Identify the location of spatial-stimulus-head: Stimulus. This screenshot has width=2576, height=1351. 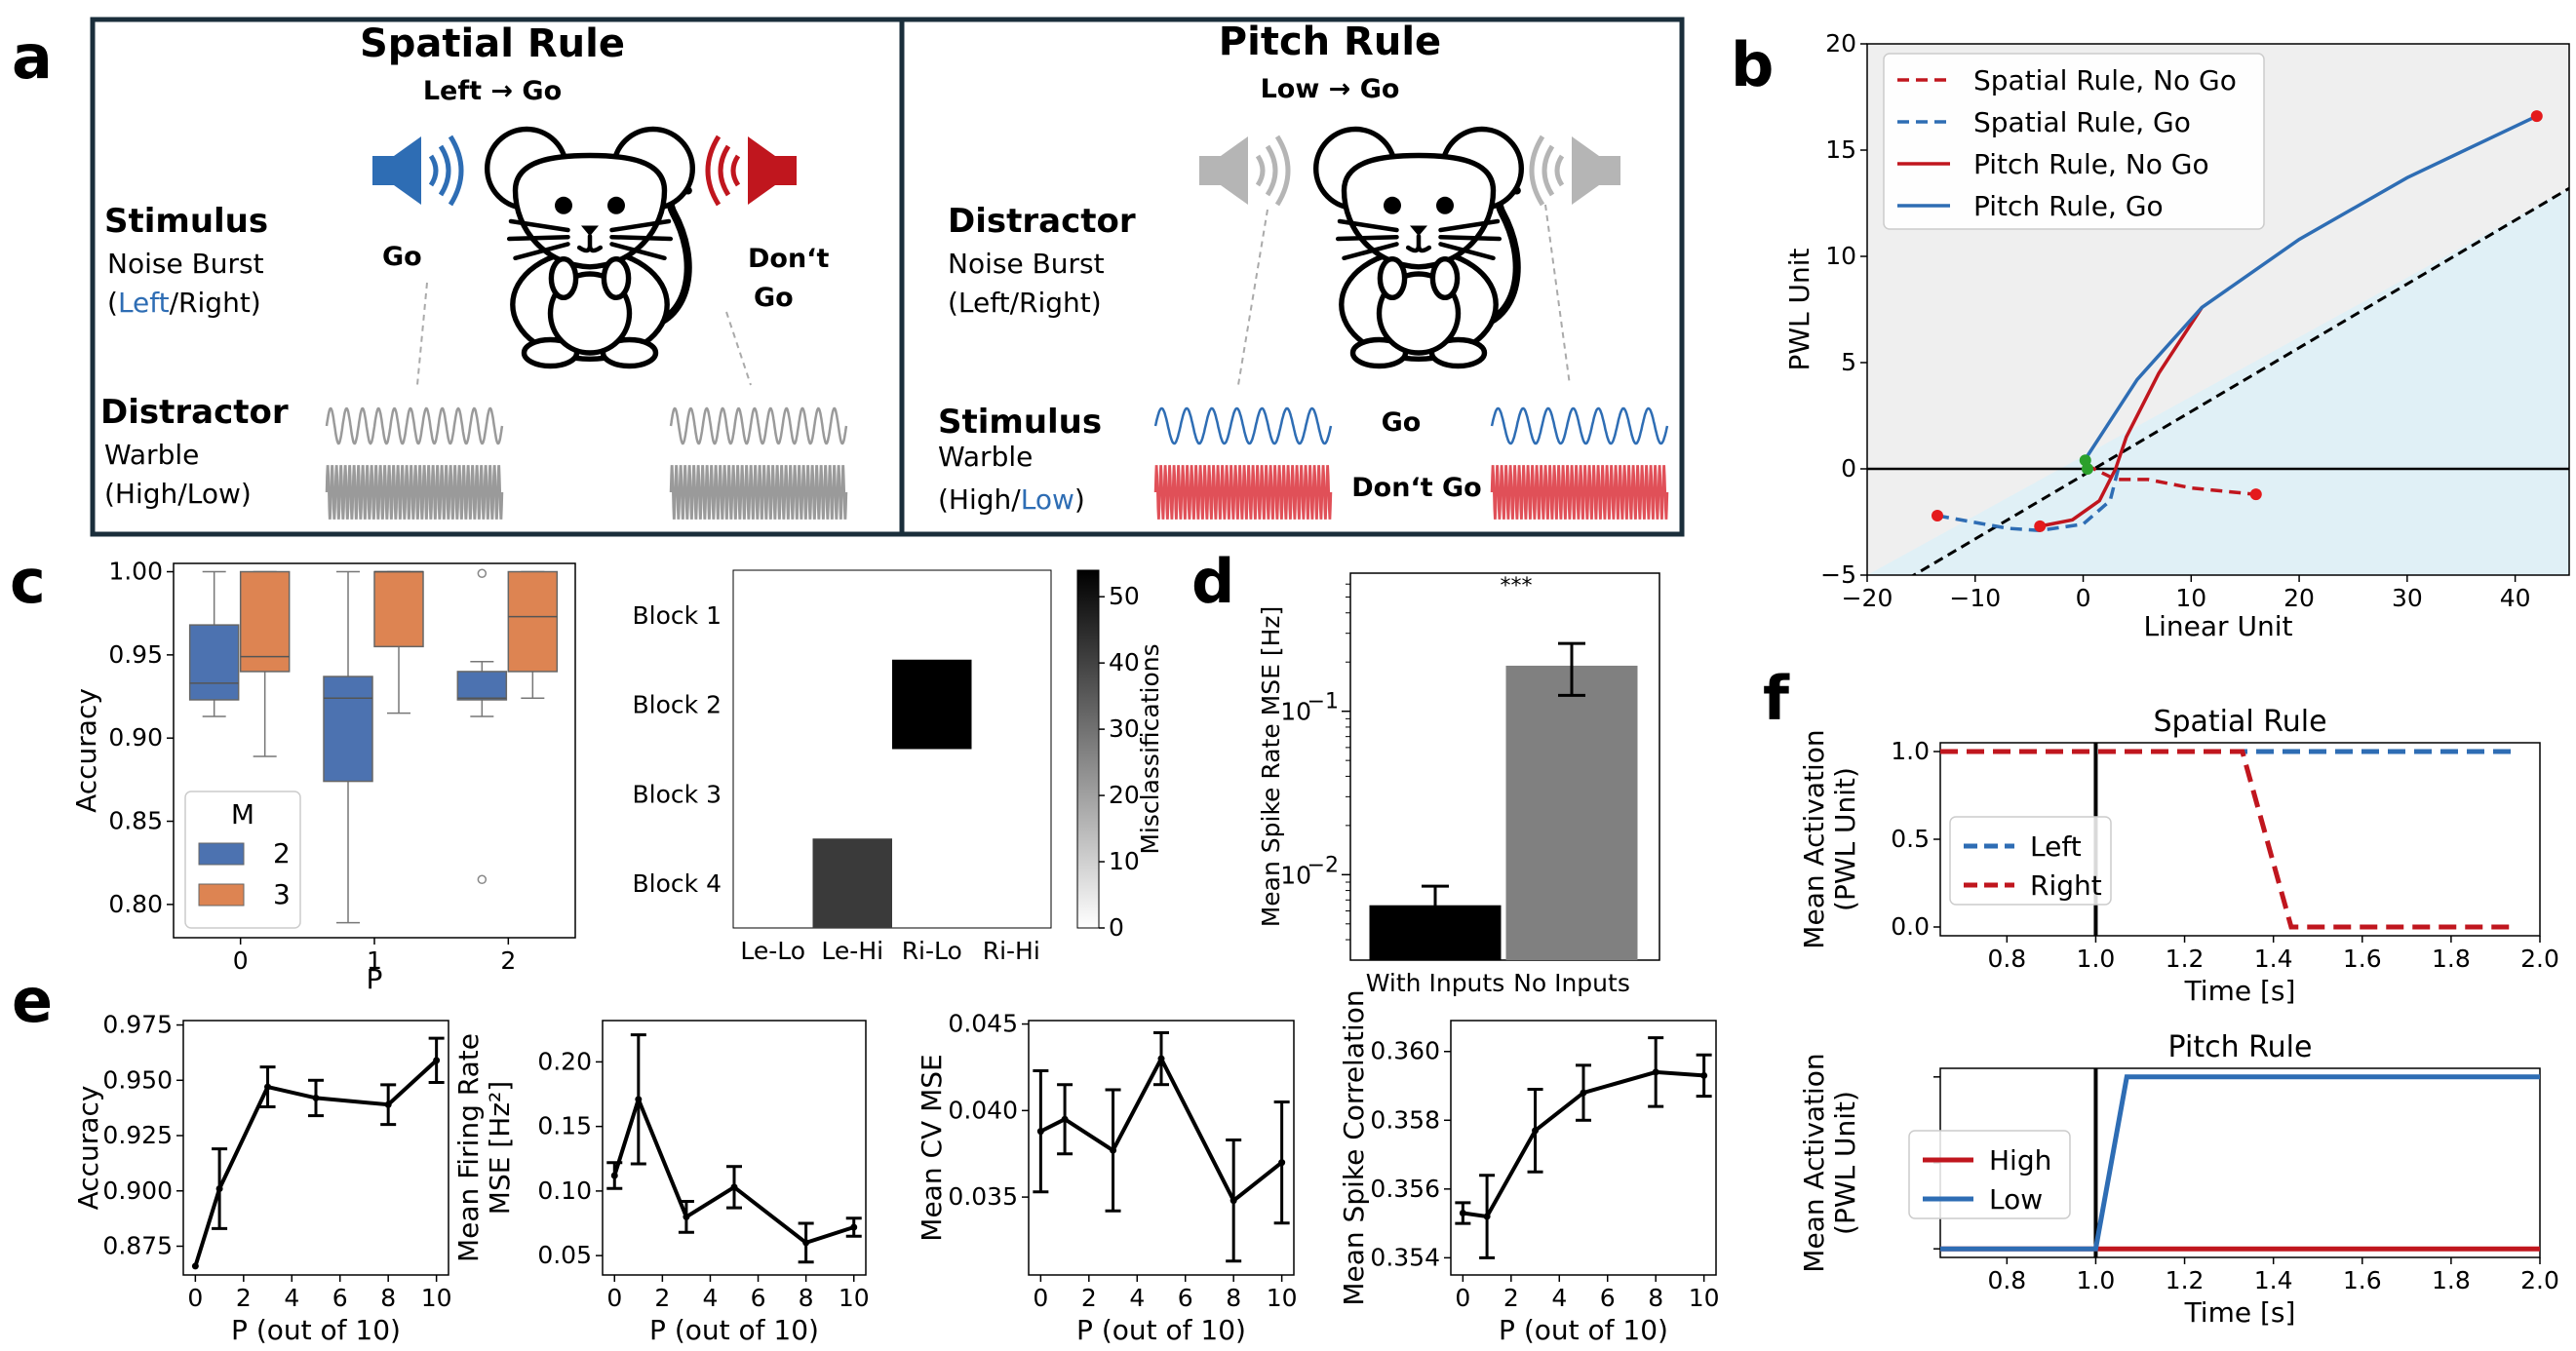
(186, 221).